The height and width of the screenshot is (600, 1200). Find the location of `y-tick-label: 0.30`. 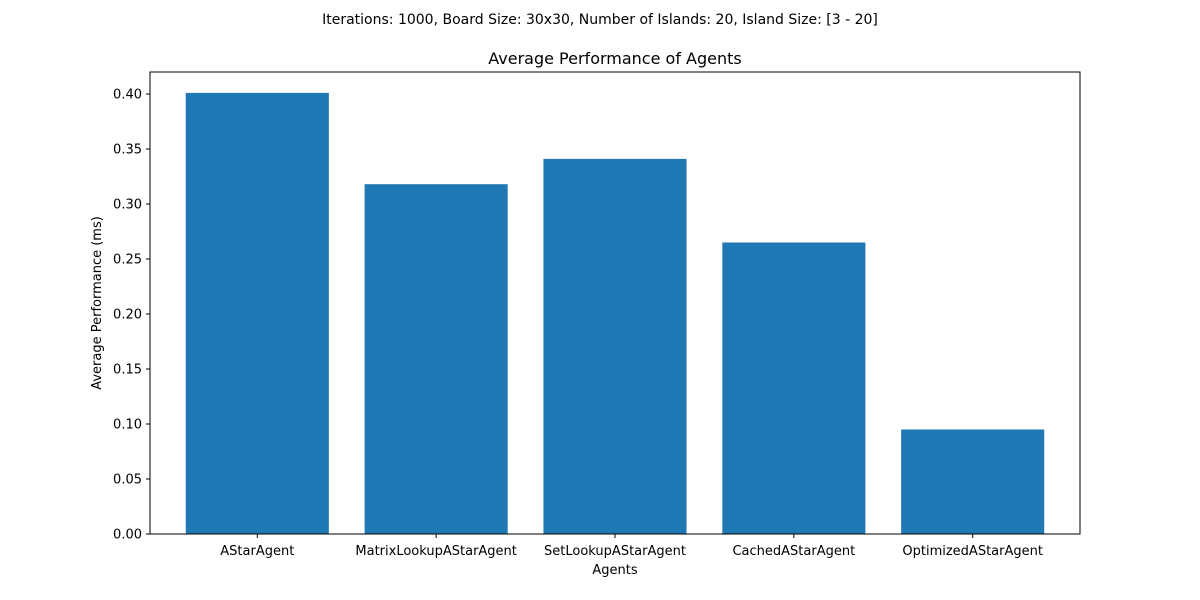

y-tick-label: 0.30 is located at coordinates (127, 205).